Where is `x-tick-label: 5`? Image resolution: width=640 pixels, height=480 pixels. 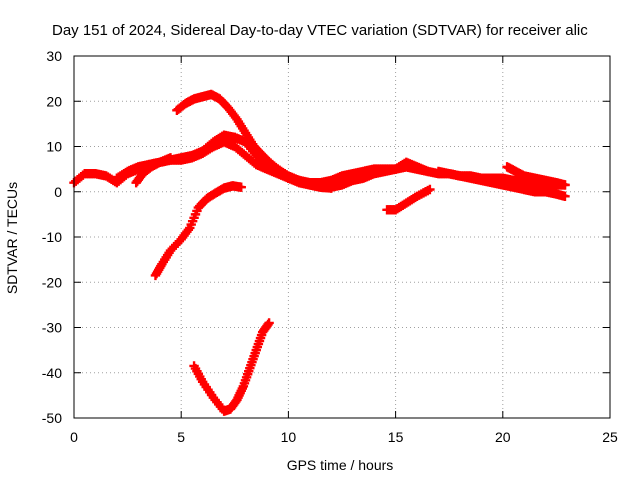
x-tick-label: 5 is located at coordinates (181, 437).